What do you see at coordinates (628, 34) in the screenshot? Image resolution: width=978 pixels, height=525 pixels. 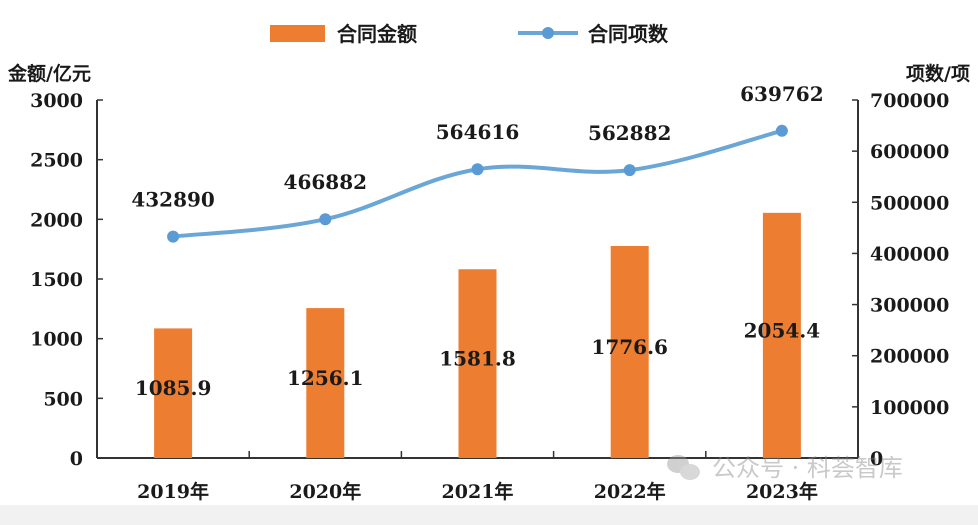 I see `legend-line-label: 合同项数` at bounding box center [628, 34].